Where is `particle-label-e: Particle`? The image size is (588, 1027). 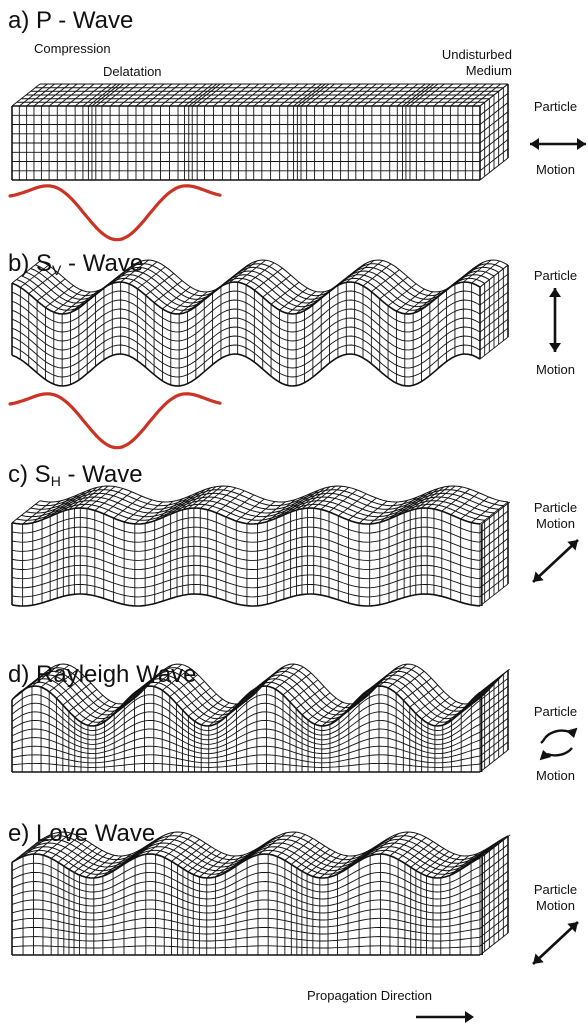 particle-label-e: Particle is located at coordinates (555, 889).